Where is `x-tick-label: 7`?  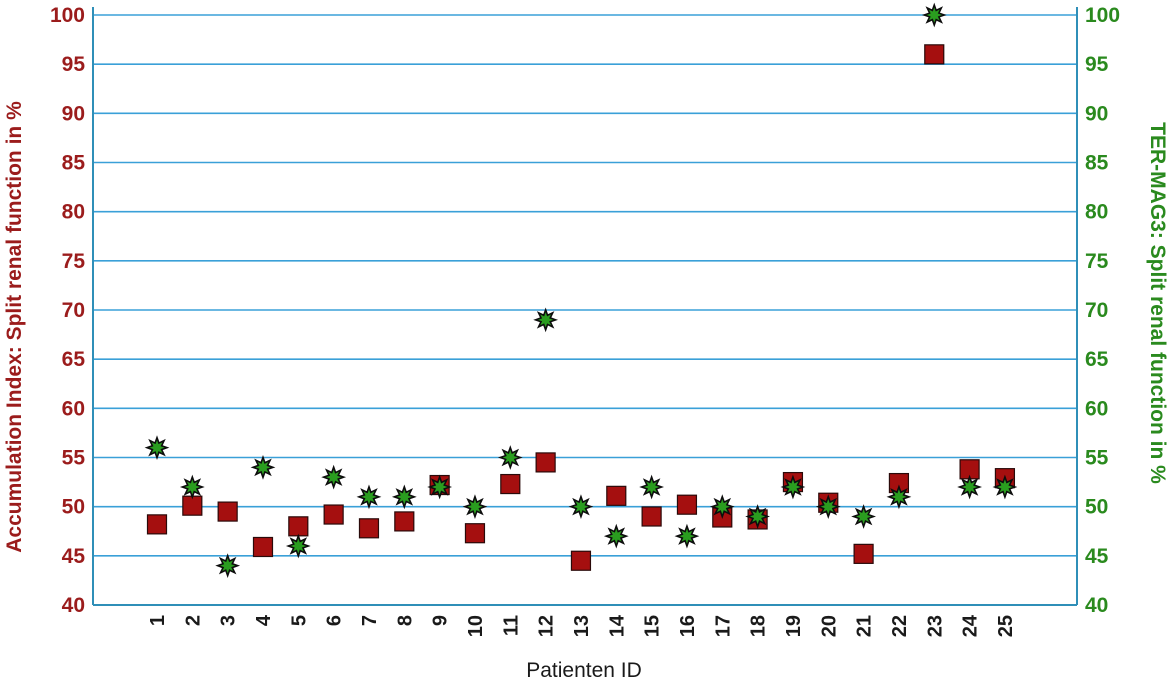
x-tick-label: 7 is located at coordinates (370, 620).